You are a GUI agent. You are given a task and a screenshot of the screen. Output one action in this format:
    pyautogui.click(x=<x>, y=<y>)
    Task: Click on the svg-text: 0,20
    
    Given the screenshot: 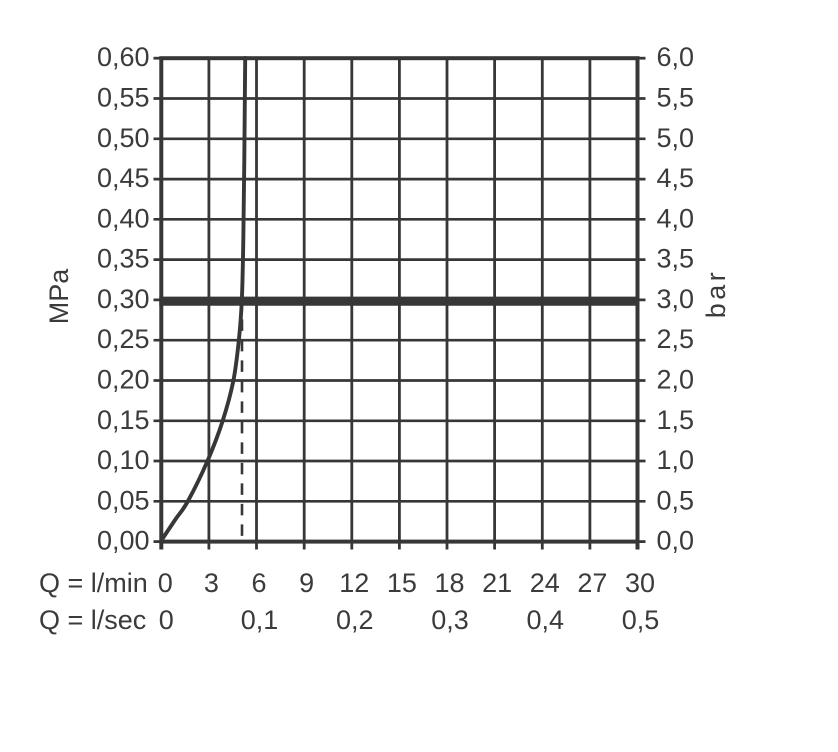 What is the action you would take?
    pyautogui.click(x=123, y=380)
    